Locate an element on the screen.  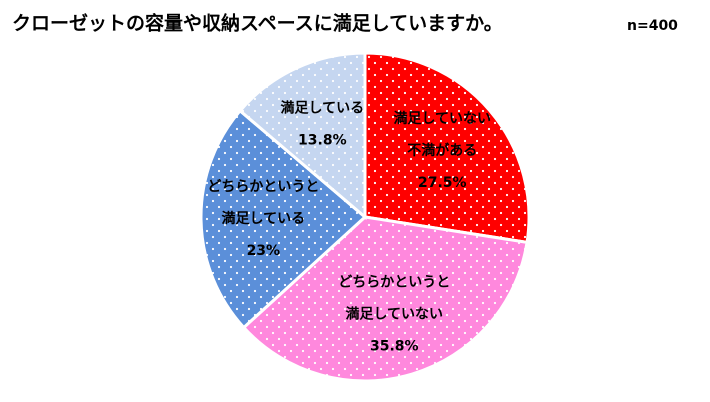
value-label: 13.8% is located at coordinates (322, 141).